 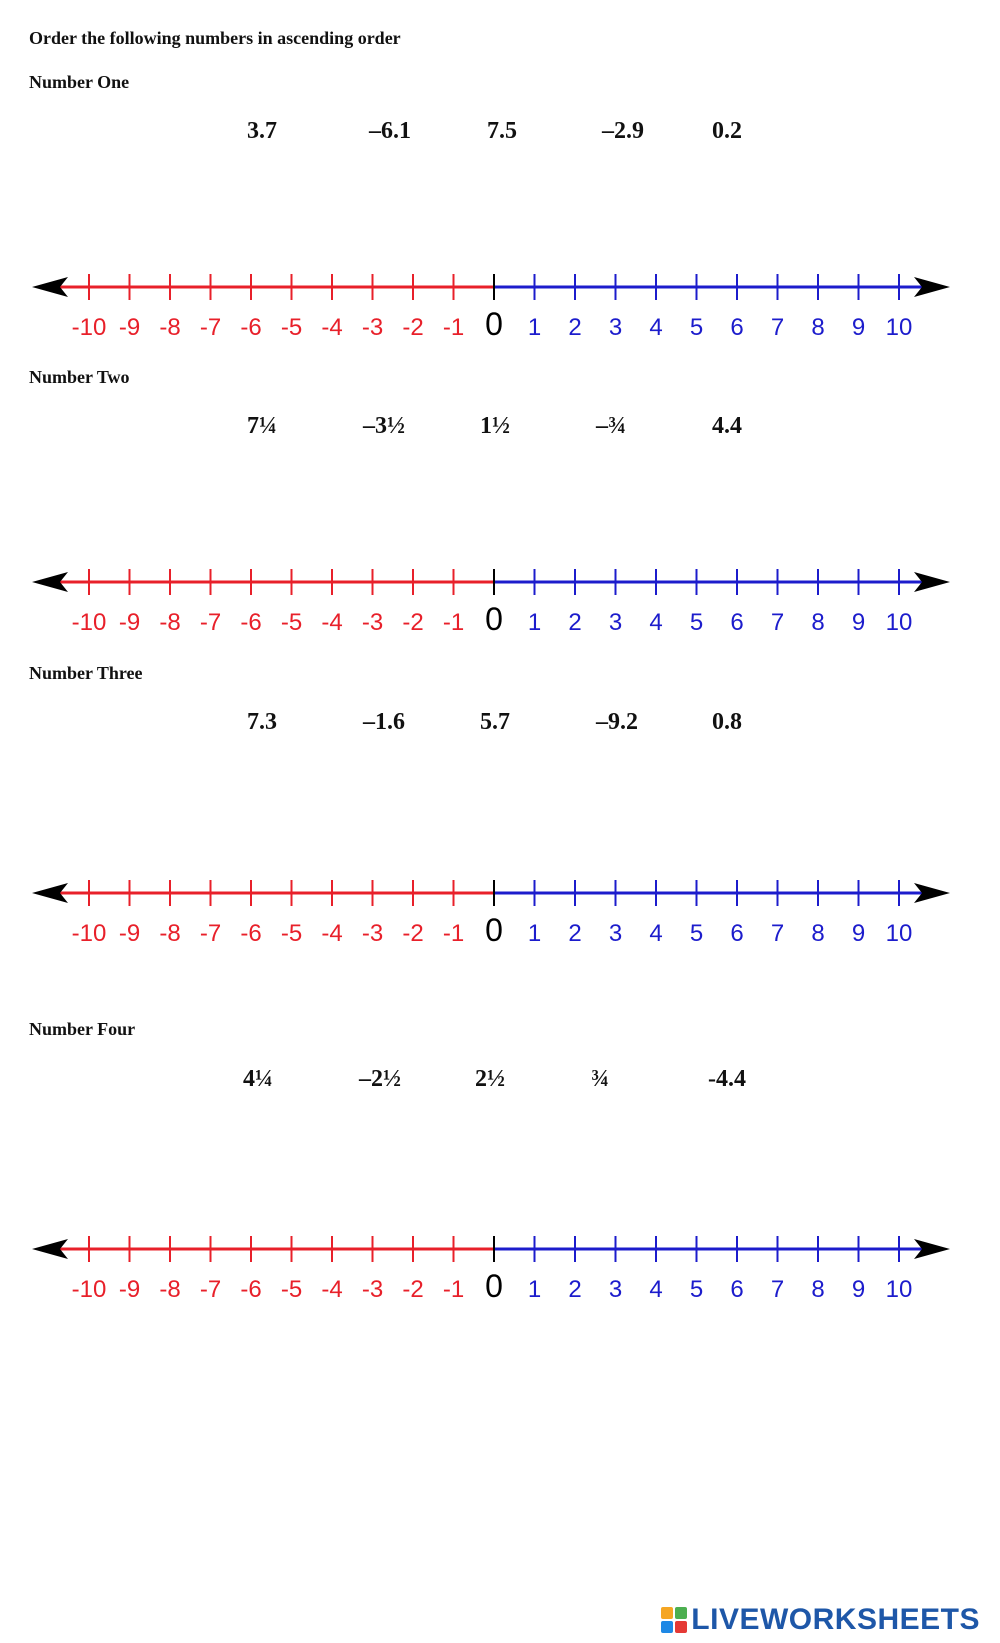 I want to click on problem-4-label: Number Four, so click(x=82, y=1029).